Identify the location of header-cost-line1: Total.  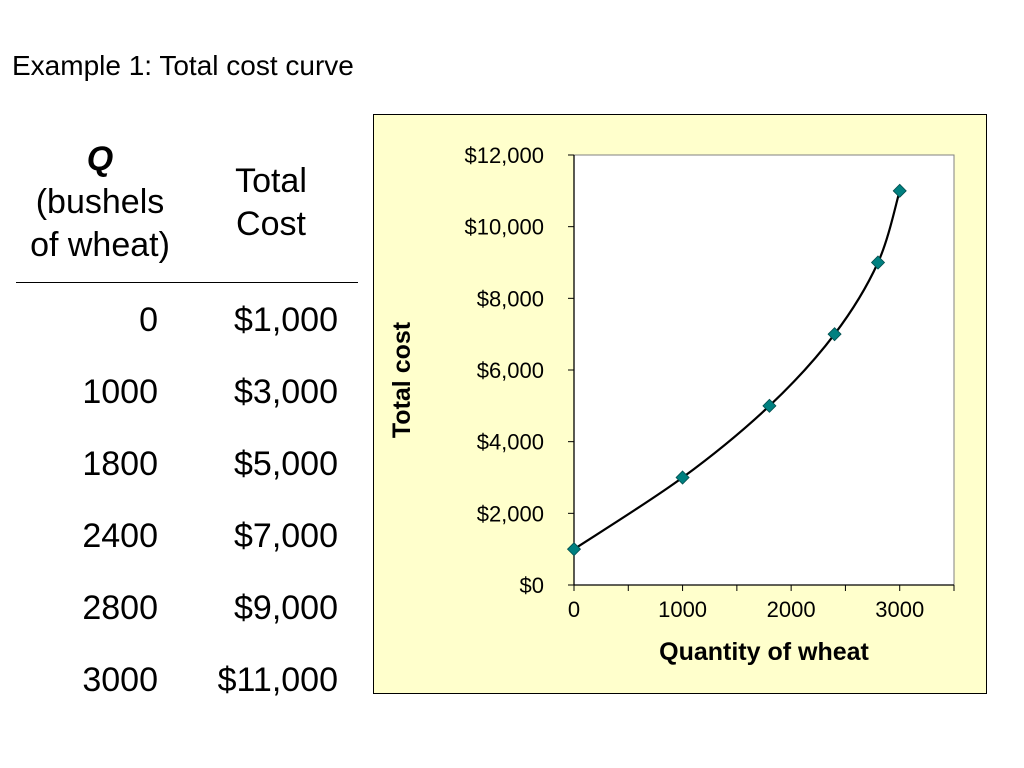
(271, 181).